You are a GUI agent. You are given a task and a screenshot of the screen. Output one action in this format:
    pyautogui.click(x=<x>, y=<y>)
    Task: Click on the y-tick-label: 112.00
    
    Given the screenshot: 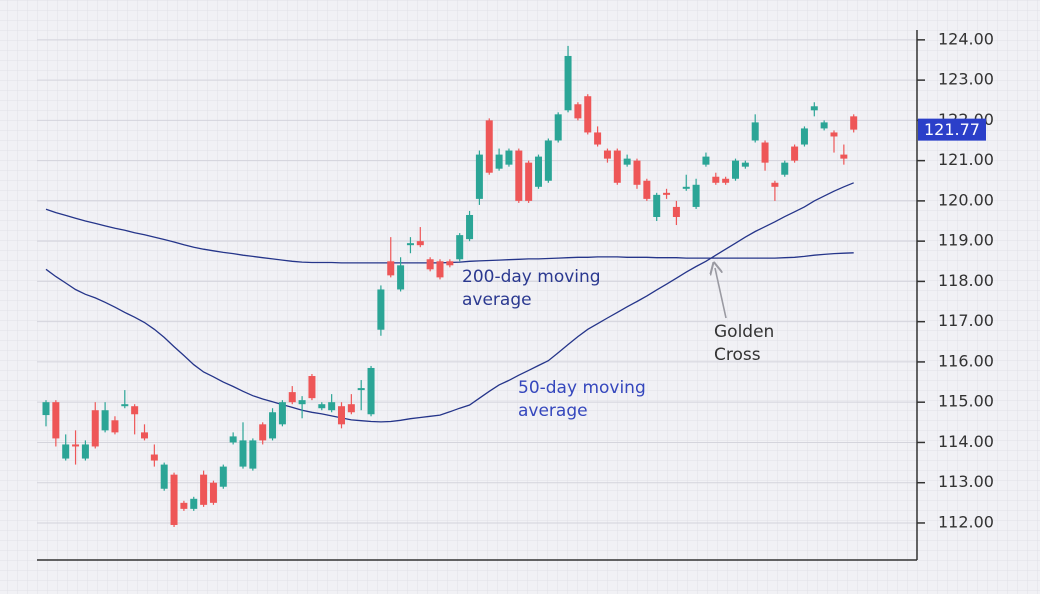 What is the action you would take?
    pyautogui.click(x=966, y=521)
    